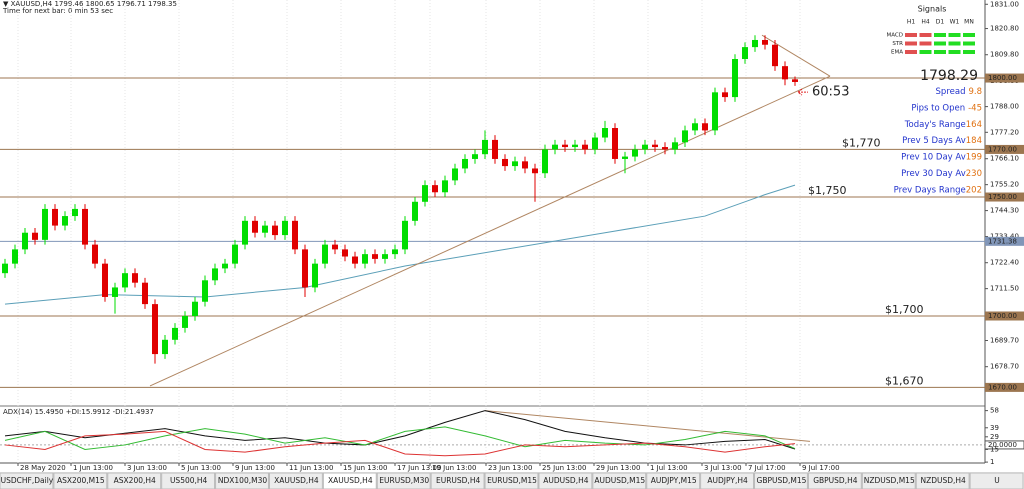 Image resolution: width=1024 pixels, height=489 pixels. I want to click on tab-label: NDX100,M30, so click(242, 480).